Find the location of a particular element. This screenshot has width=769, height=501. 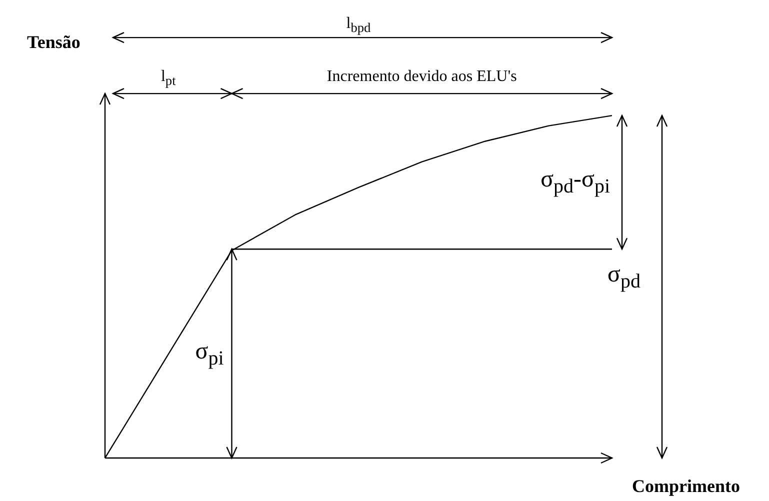

annotation: σ$_{pd}$ is located at coordinates (624, 277).